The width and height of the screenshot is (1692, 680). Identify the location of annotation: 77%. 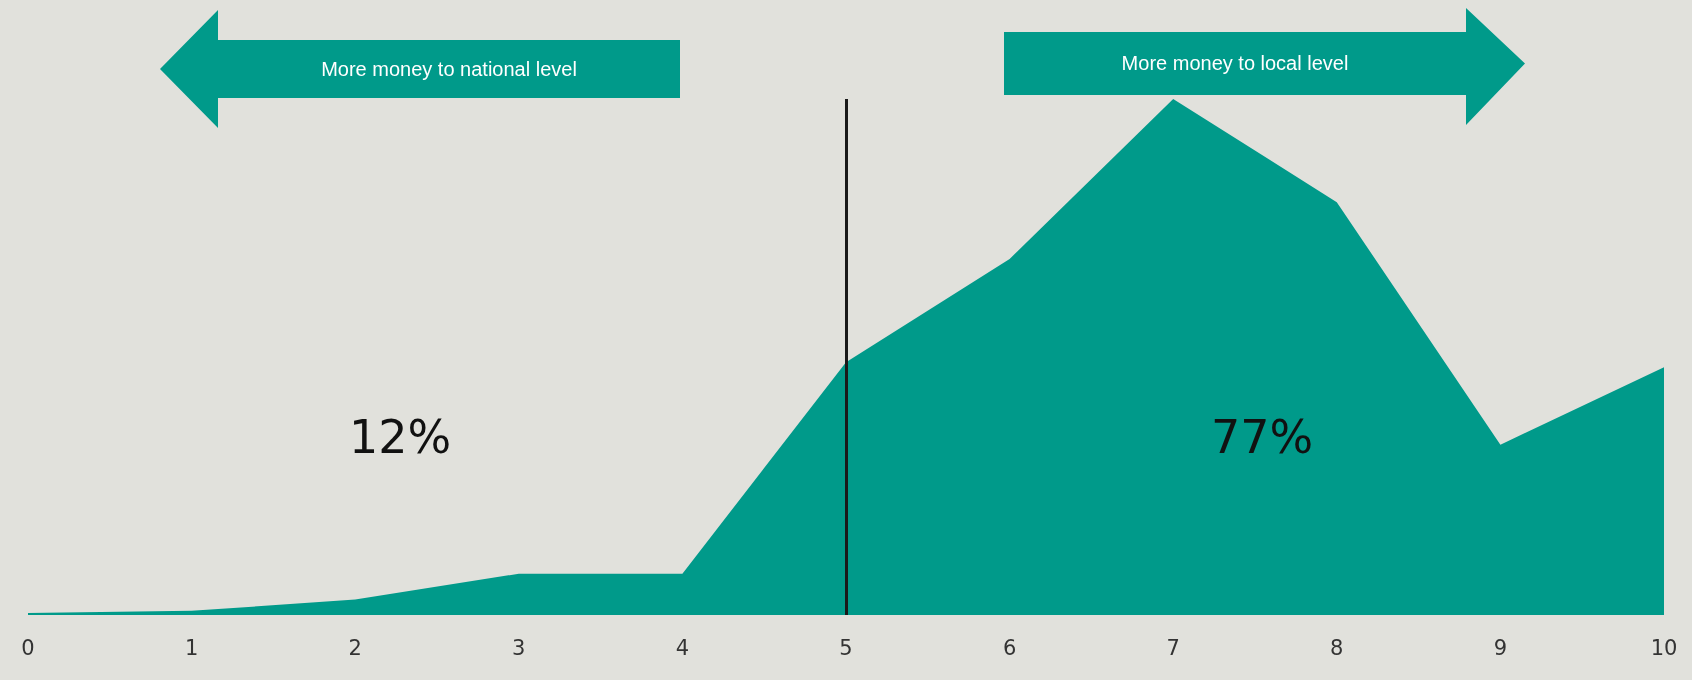
(1262, 437).